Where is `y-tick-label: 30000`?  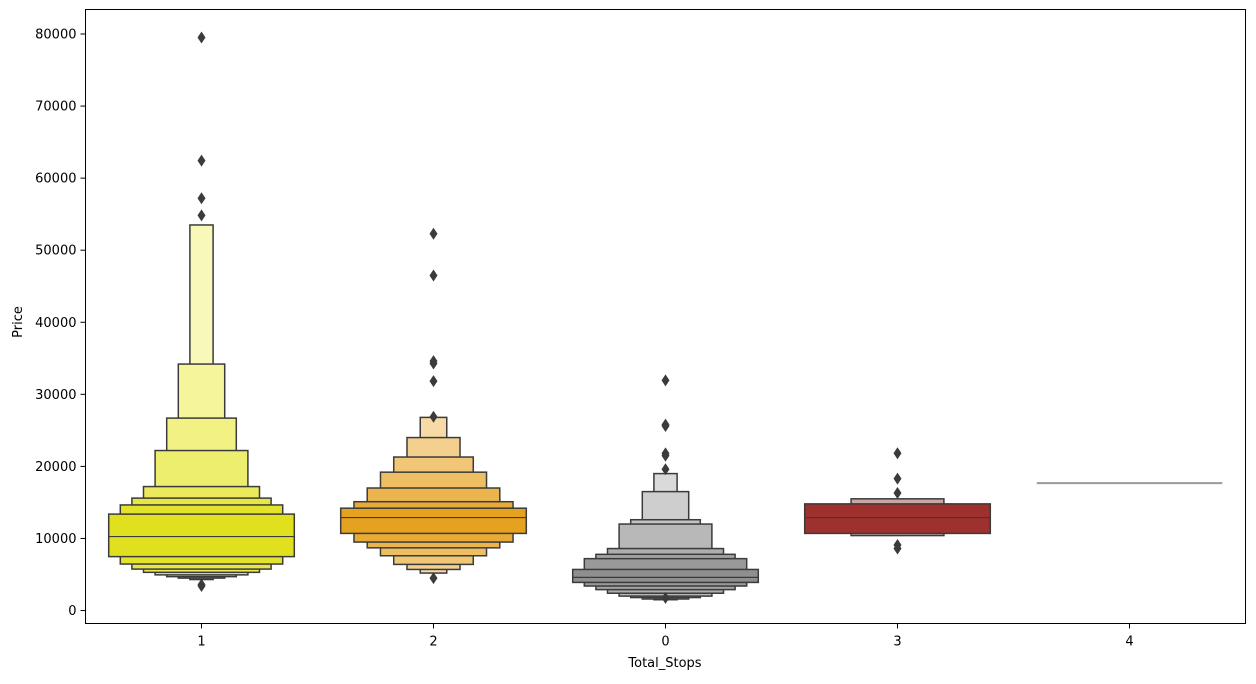 y-tick-label: 30000 is located at coordinates (55, 395).